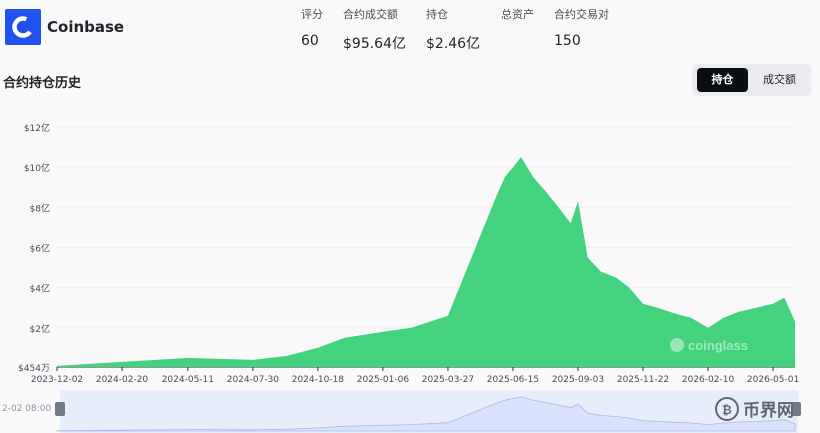 The width and height of the screenshot is (820, 433). Describe the element at coordinates (383, 380) in the screenshot. I see `x-tick-label: 2025-01-06` at that location.